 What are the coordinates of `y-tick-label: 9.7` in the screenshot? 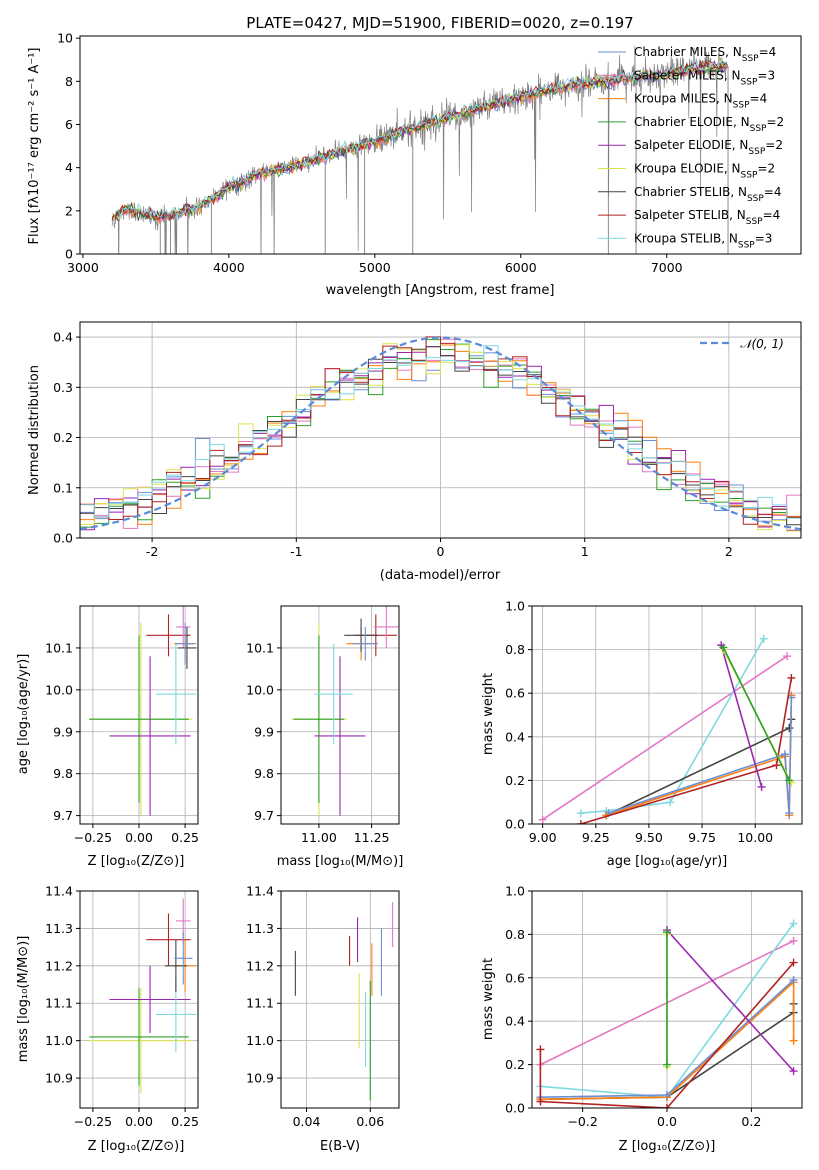 It's located at (264, 815).